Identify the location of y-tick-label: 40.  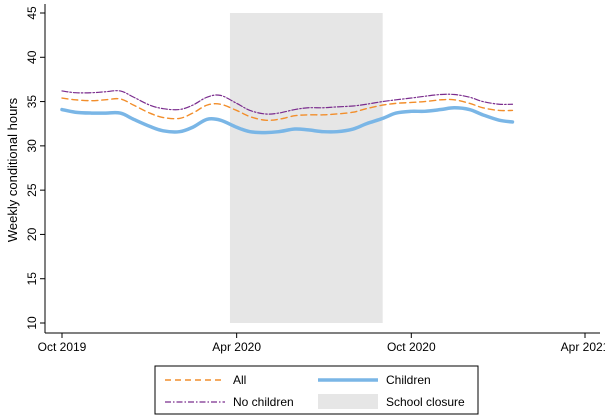
(32, 57).